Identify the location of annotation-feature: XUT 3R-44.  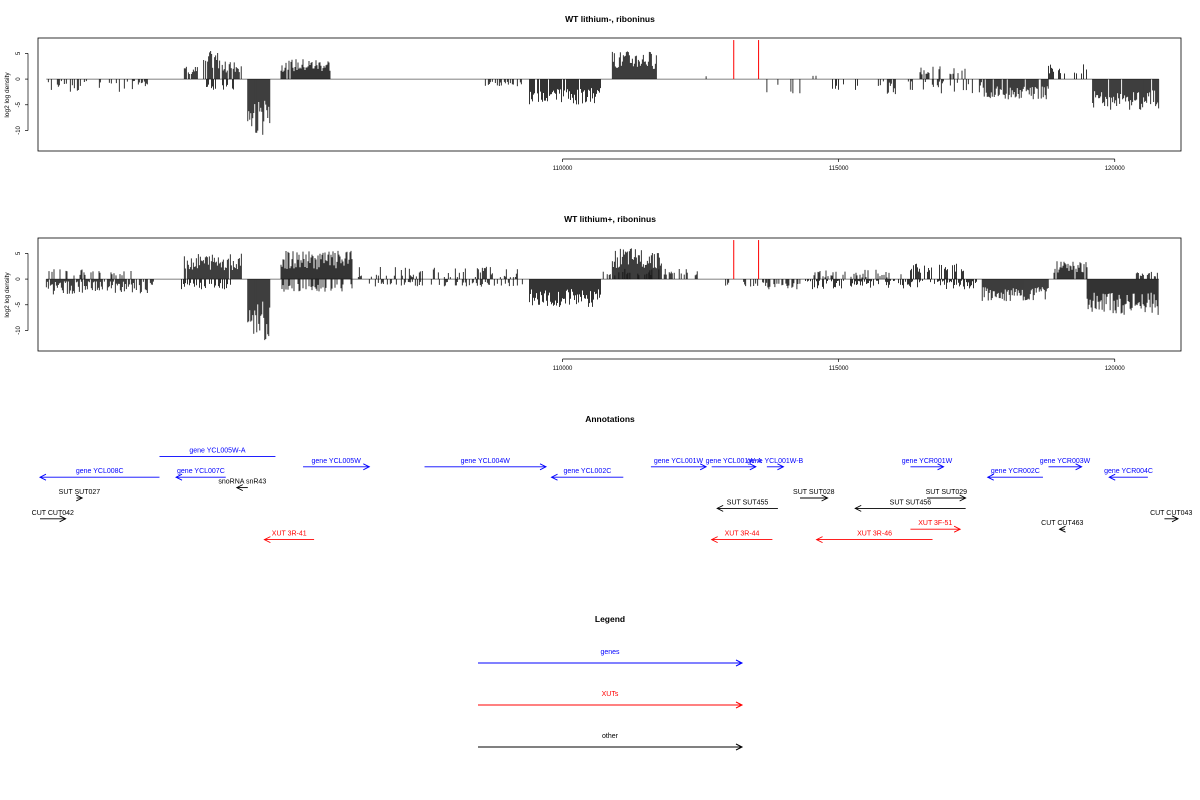
(741, 537).